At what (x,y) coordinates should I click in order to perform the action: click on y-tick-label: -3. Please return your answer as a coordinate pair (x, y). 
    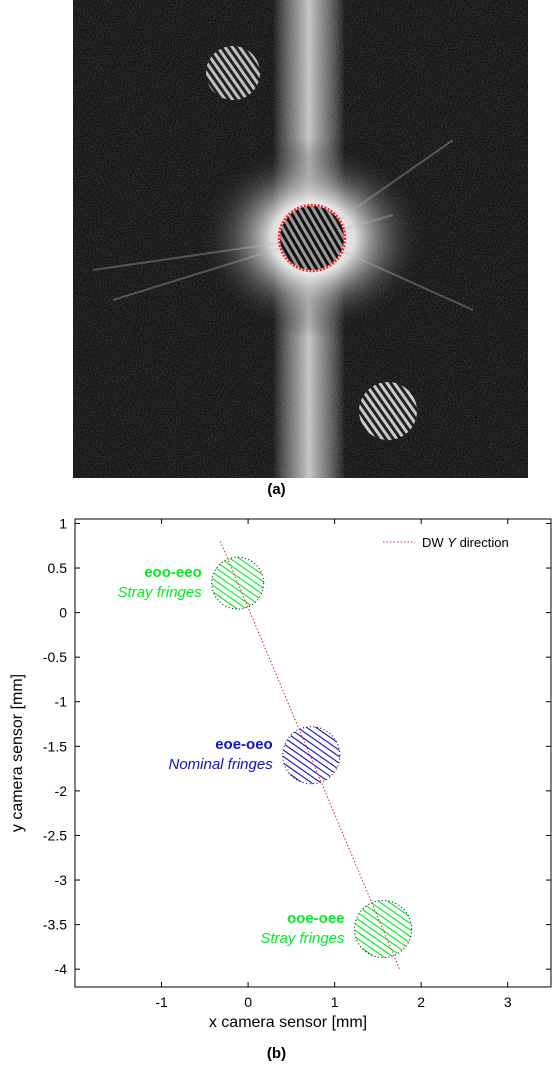
    Looking at the image, I should click on (61, 880).